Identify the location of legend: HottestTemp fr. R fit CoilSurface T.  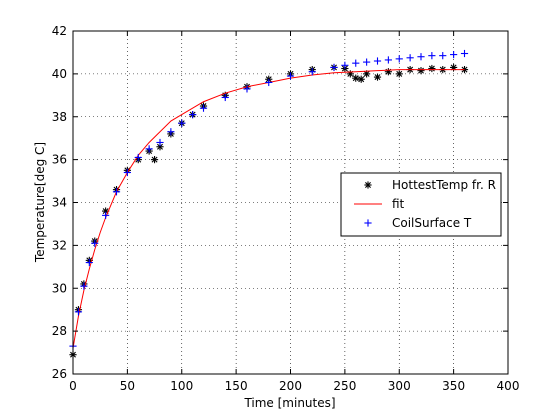
(421, 204).